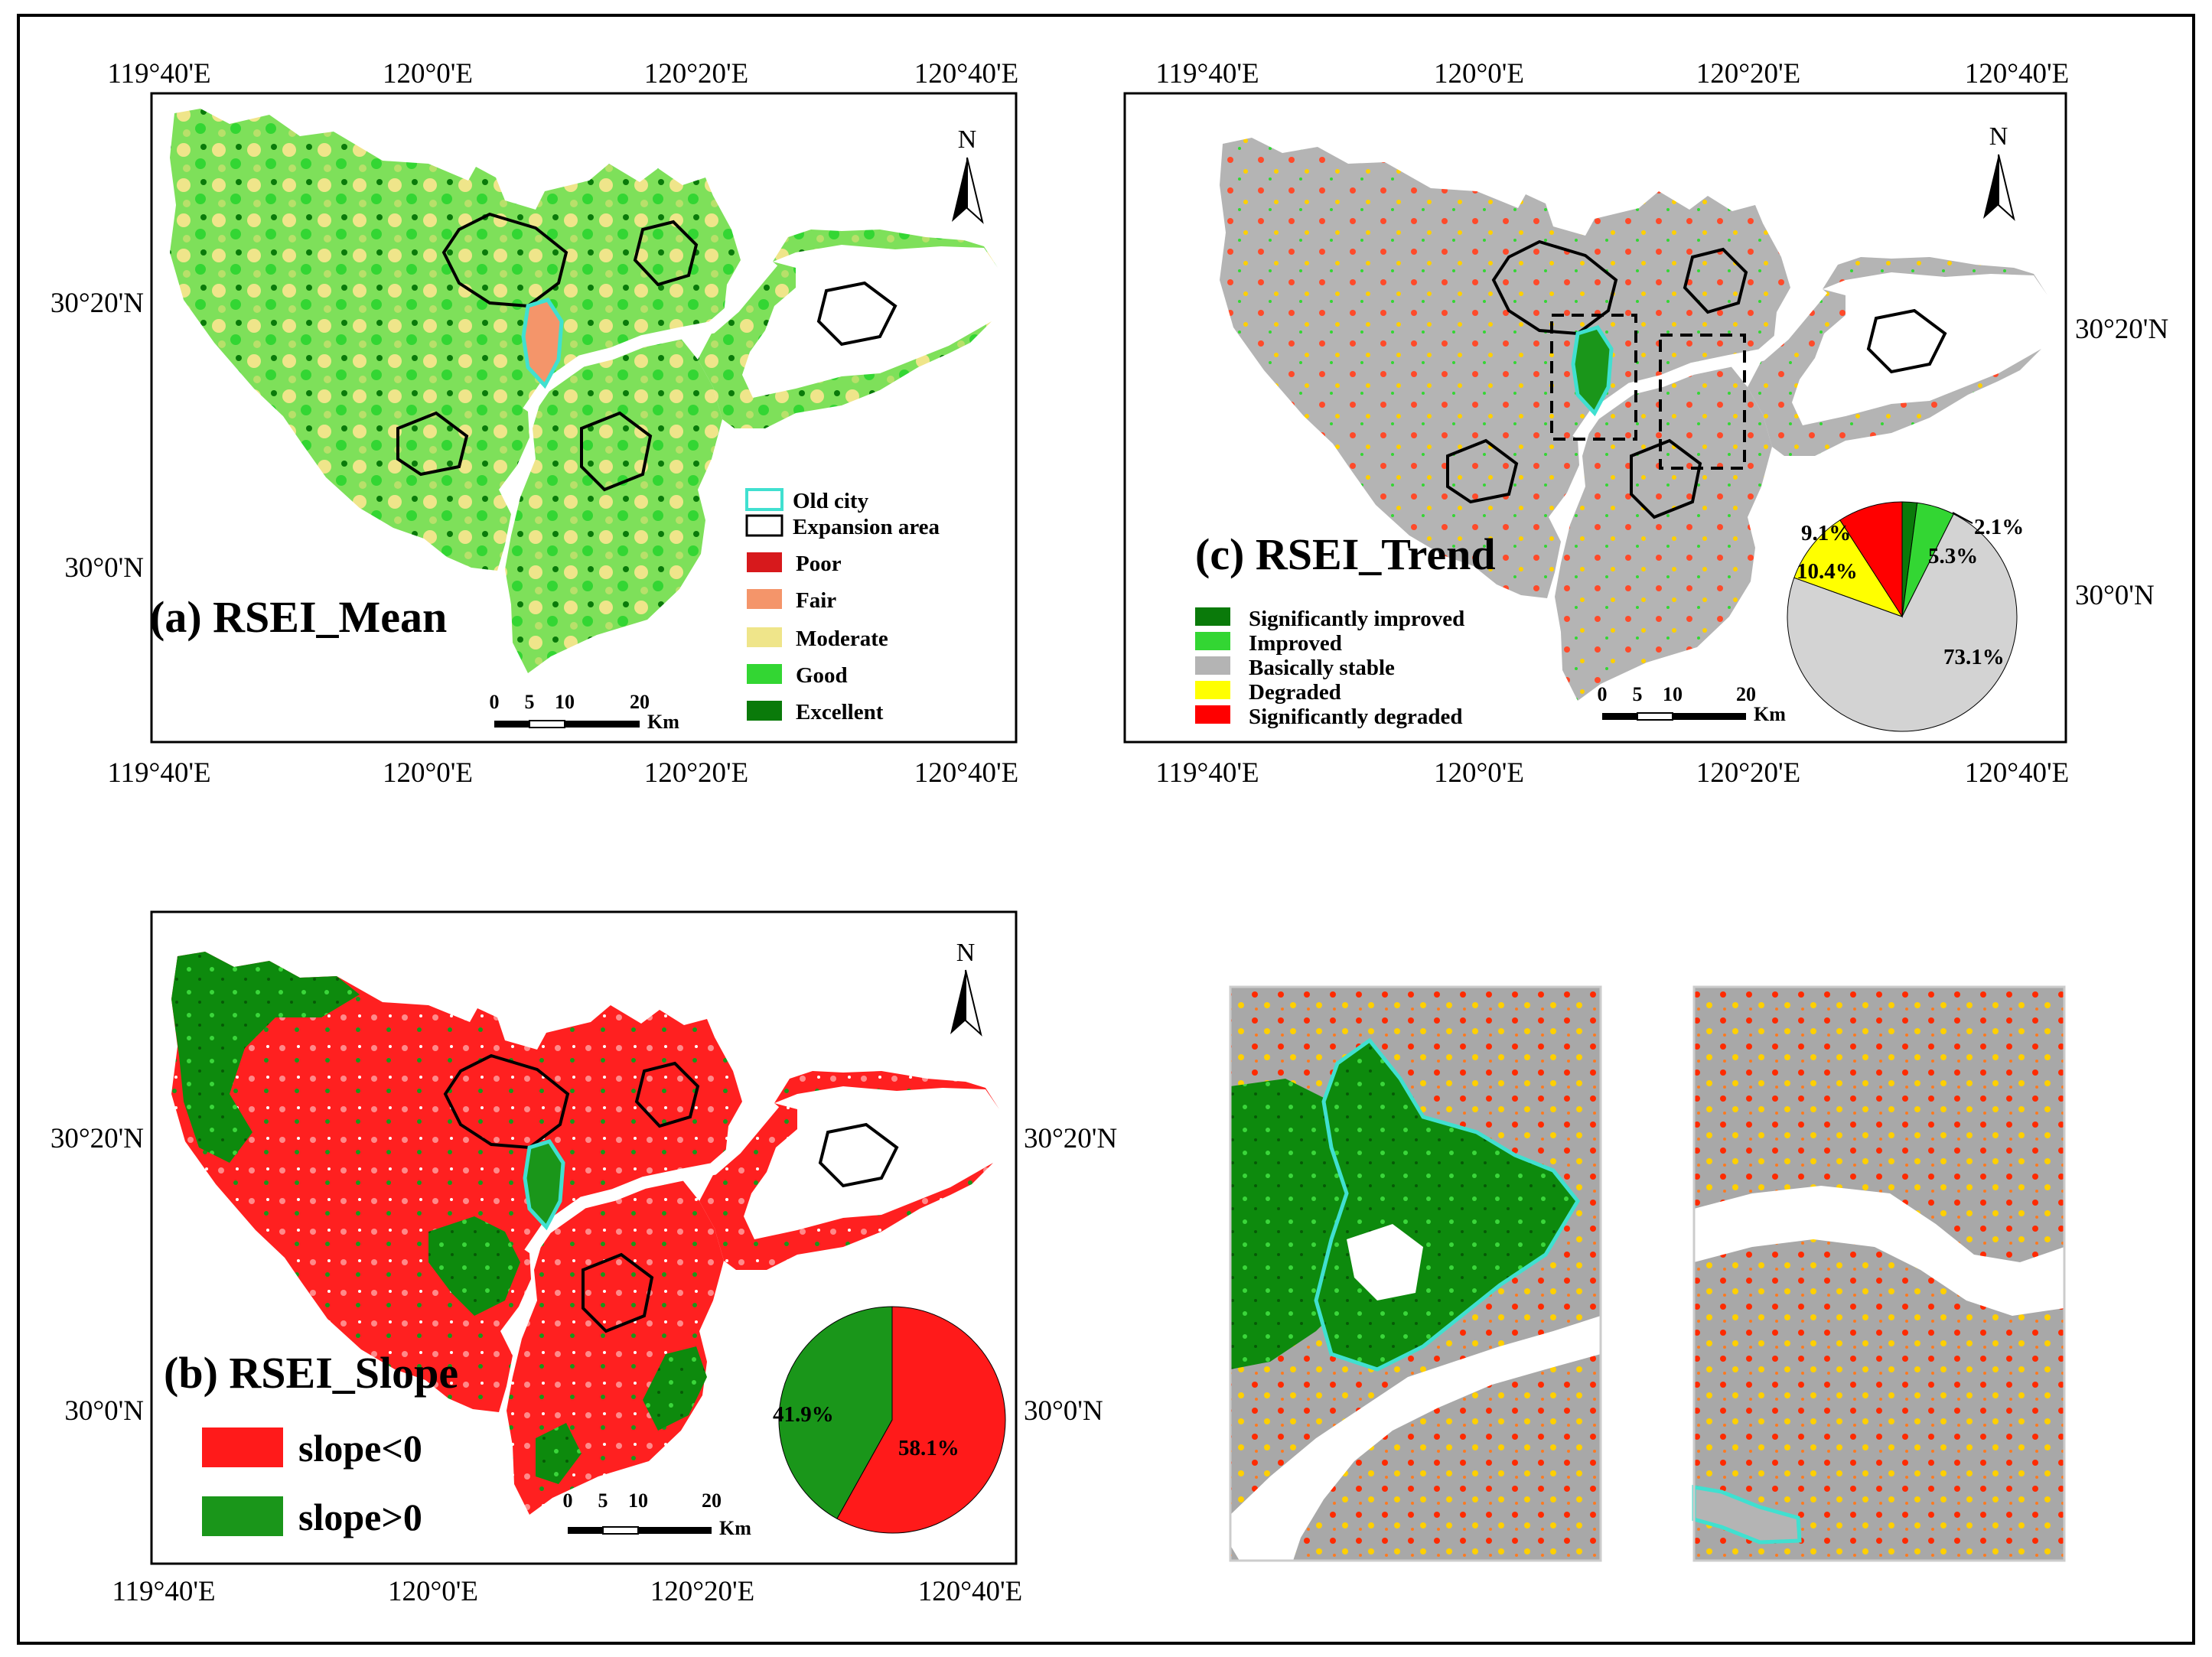 The height and width of the screenshot is (1657, 2212). Describe the element at coordinates (2121, 462) in the screenshot. I see `panel-c-right-lat-labels: 30°20'N 30°0'N` at that location.